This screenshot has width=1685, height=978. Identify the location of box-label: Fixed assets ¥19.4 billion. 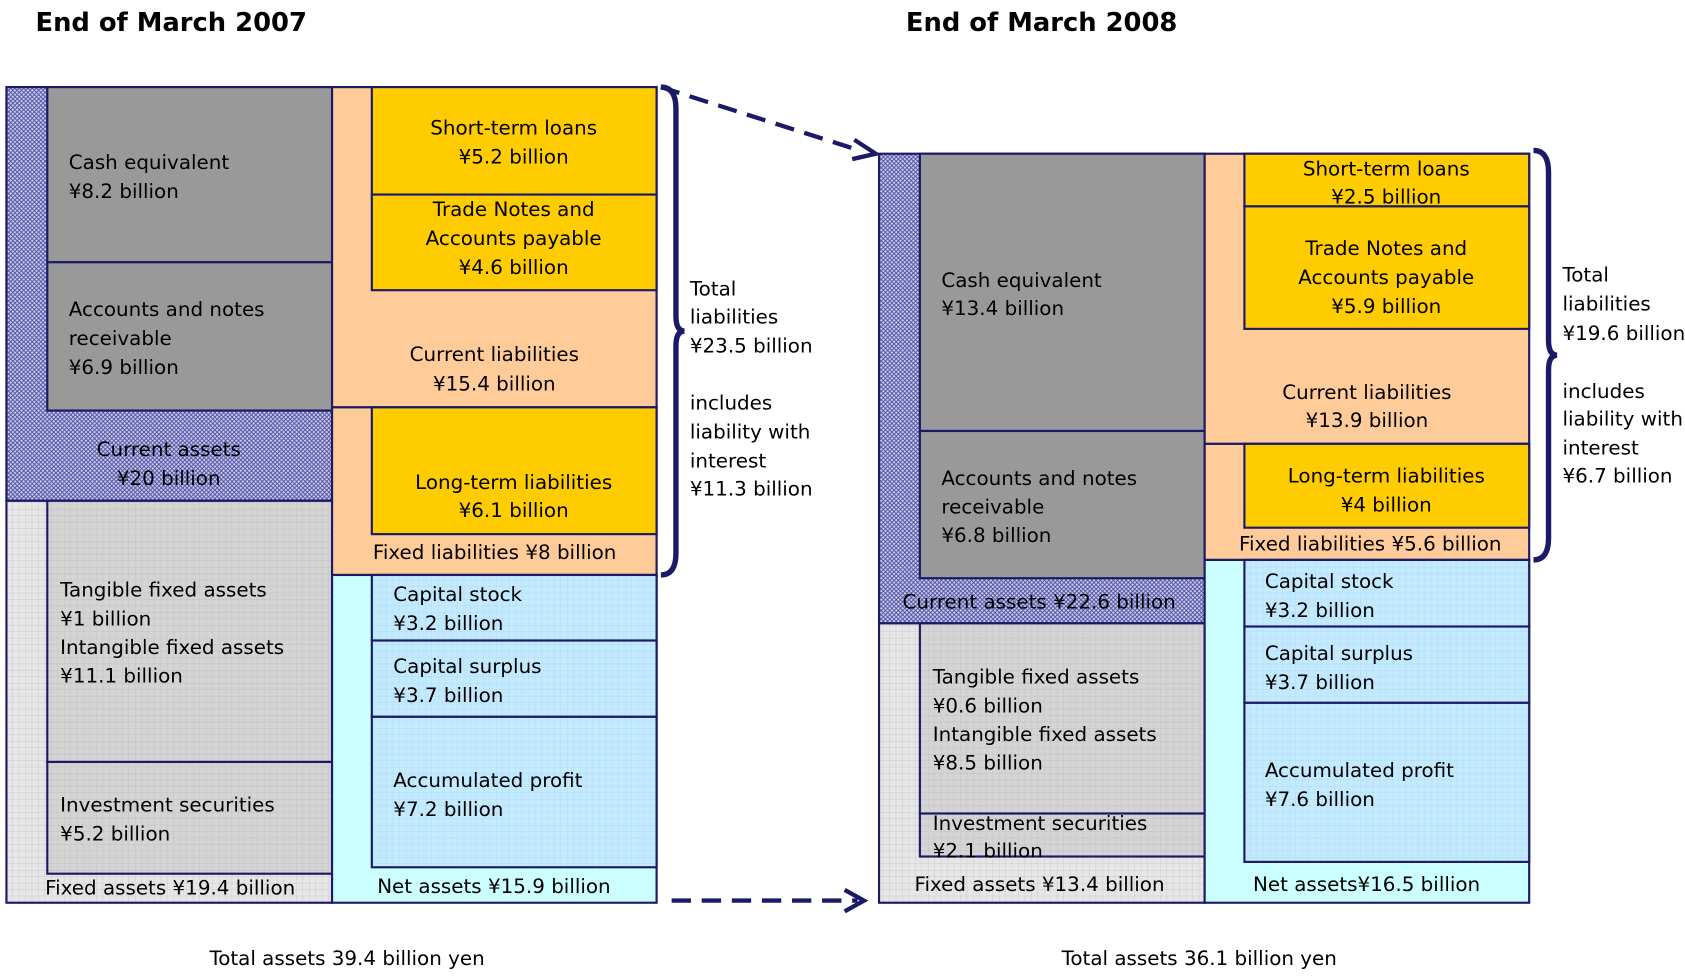
(170, 887).